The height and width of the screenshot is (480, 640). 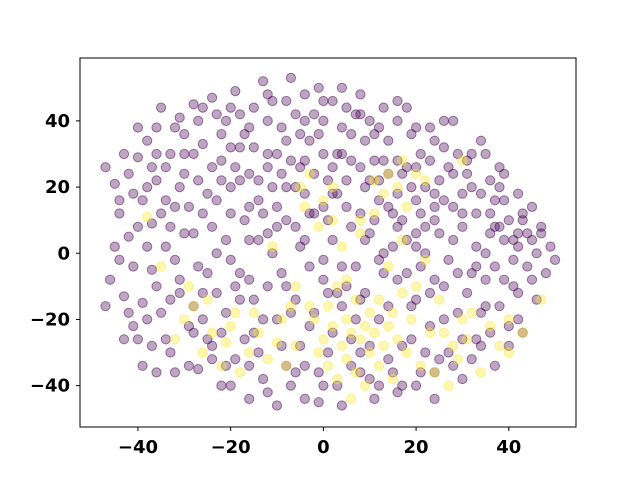 What do you see at coordinates (57, 121) in the screenshot?
I see `y-tick-label: 40` at bounding box center [57, 121].